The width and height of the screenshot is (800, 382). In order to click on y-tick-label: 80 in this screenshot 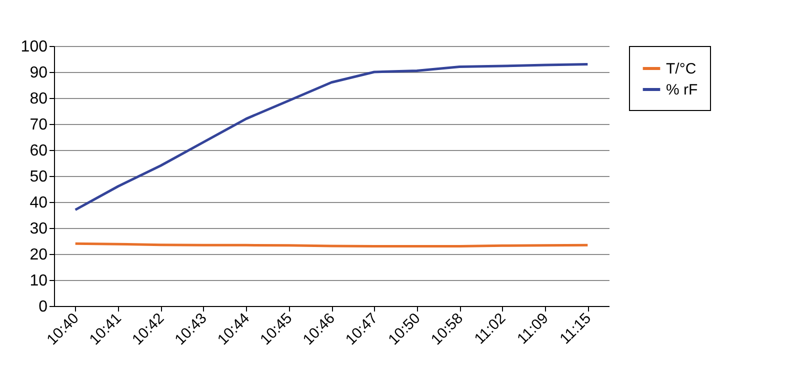, I will do `click(39, 99)`.